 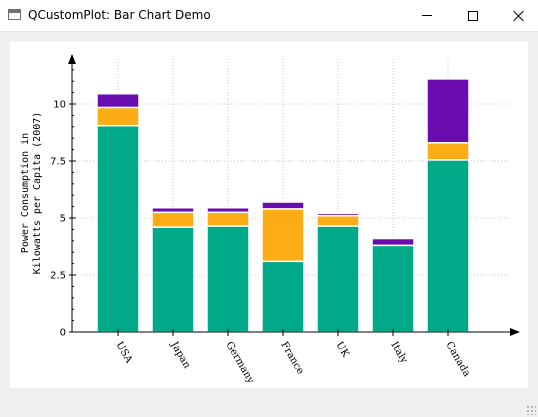 I want to click on minimize-icon, so click(x=427, y=15).